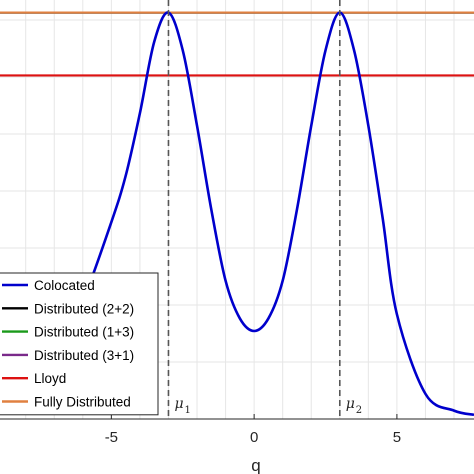 Image resolution: width=474 pixels, height=474 pixels. I want to click on x-ticks: -5 0 5, so click(253, 430).